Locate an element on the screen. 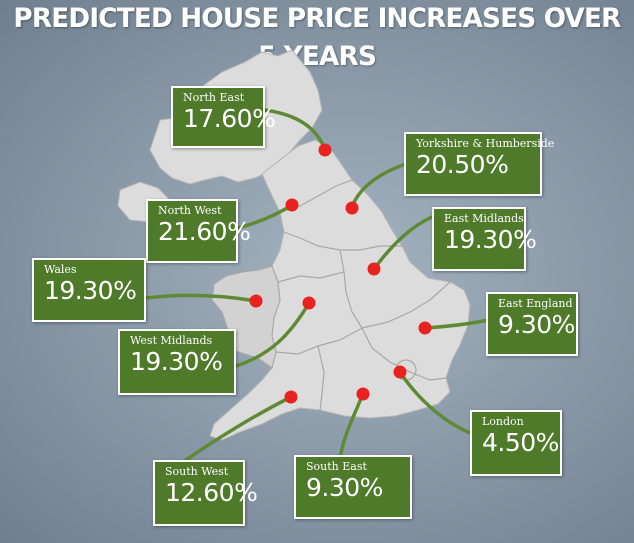 The height and width of the screenshot is (543, 634). marker-london is located at coordinates (400, 372).